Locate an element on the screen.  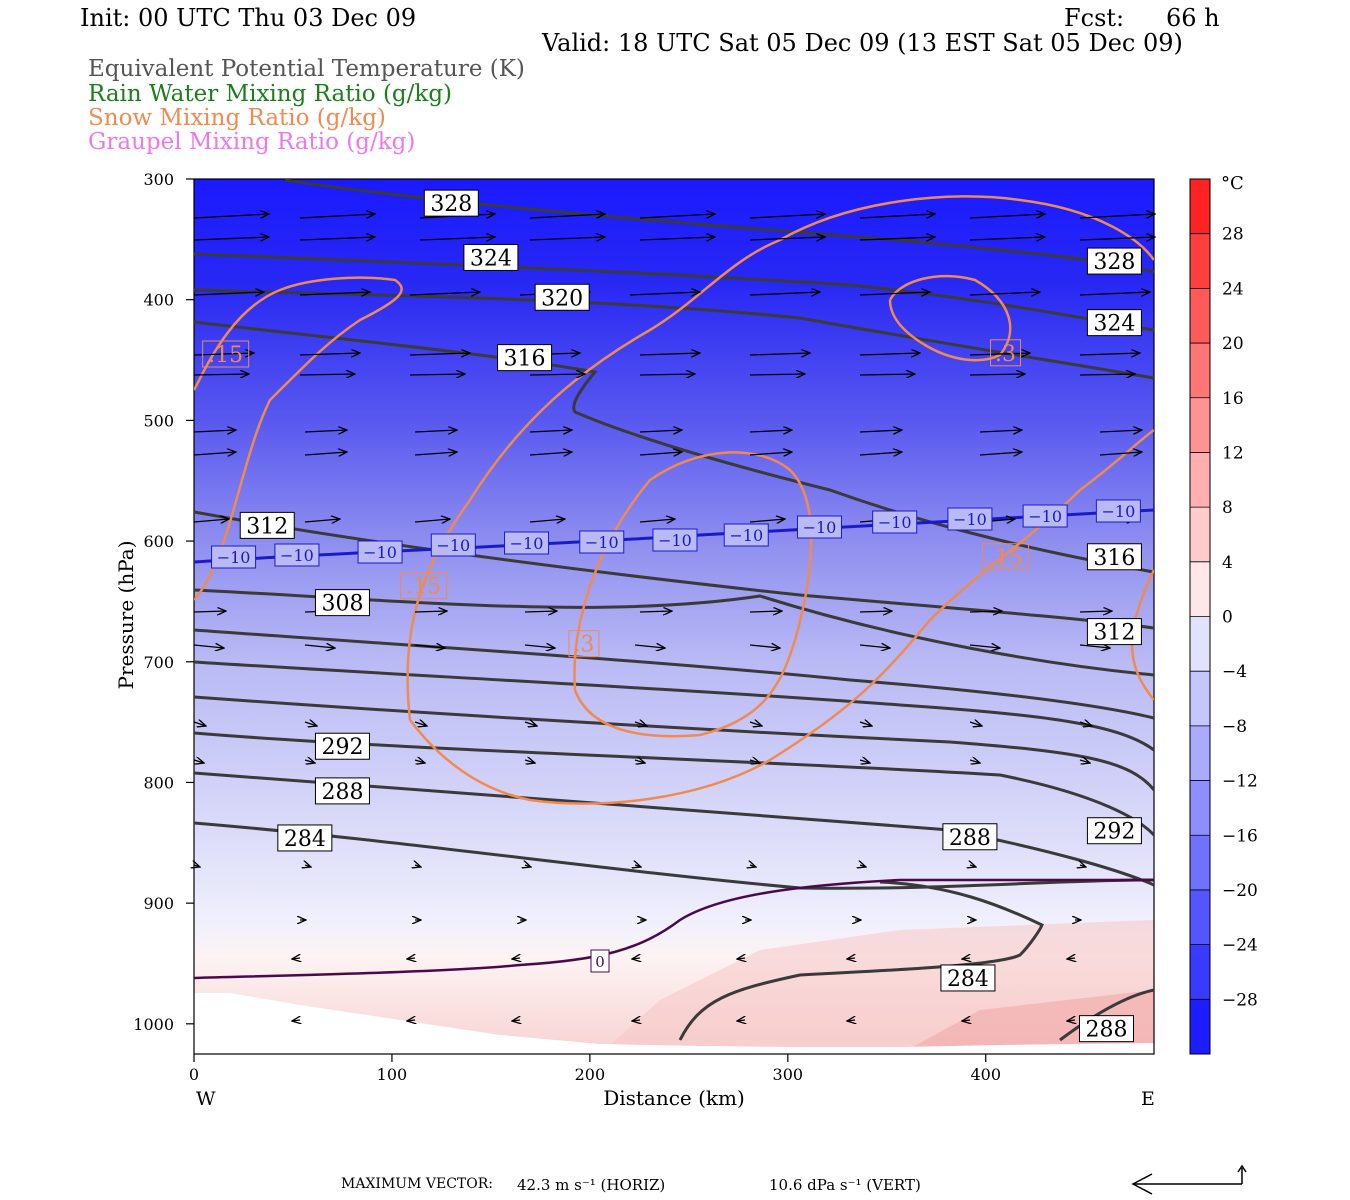
reference-vector is located at coordinates (1189, 1179).